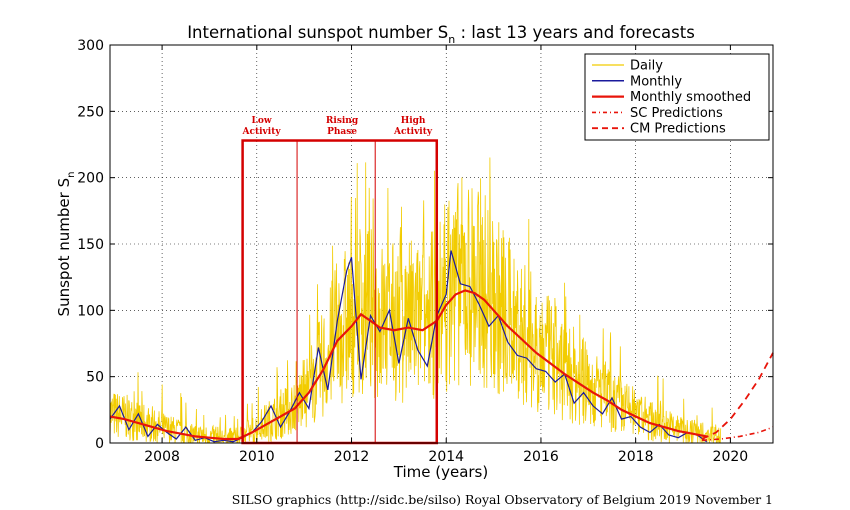 The image size is (850, 510). What do you see at coordinates (646, 66) in the screenshot?
I see `legend-label: Daily` at bounding box center [646, 66].